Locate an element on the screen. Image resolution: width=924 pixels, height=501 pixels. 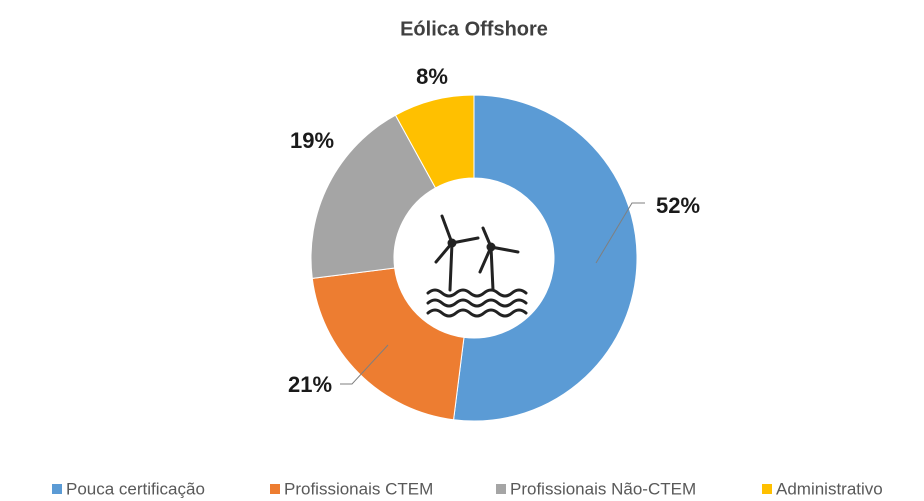
data-label: 8% is located at coordinates (432, 76).